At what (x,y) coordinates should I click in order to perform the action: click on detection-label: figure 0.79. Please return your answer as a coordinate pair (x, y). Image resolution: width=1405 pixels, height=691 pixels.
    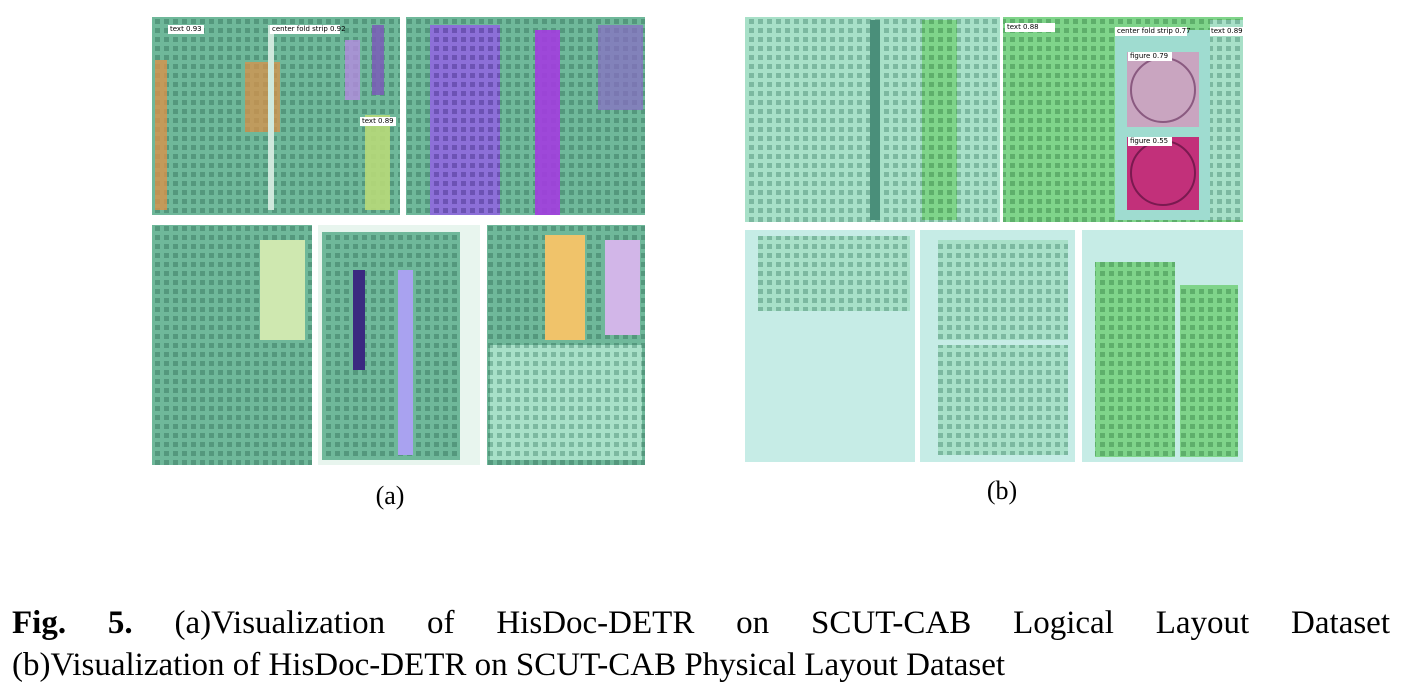
    Looking at the image, I should click on (1149, 56).